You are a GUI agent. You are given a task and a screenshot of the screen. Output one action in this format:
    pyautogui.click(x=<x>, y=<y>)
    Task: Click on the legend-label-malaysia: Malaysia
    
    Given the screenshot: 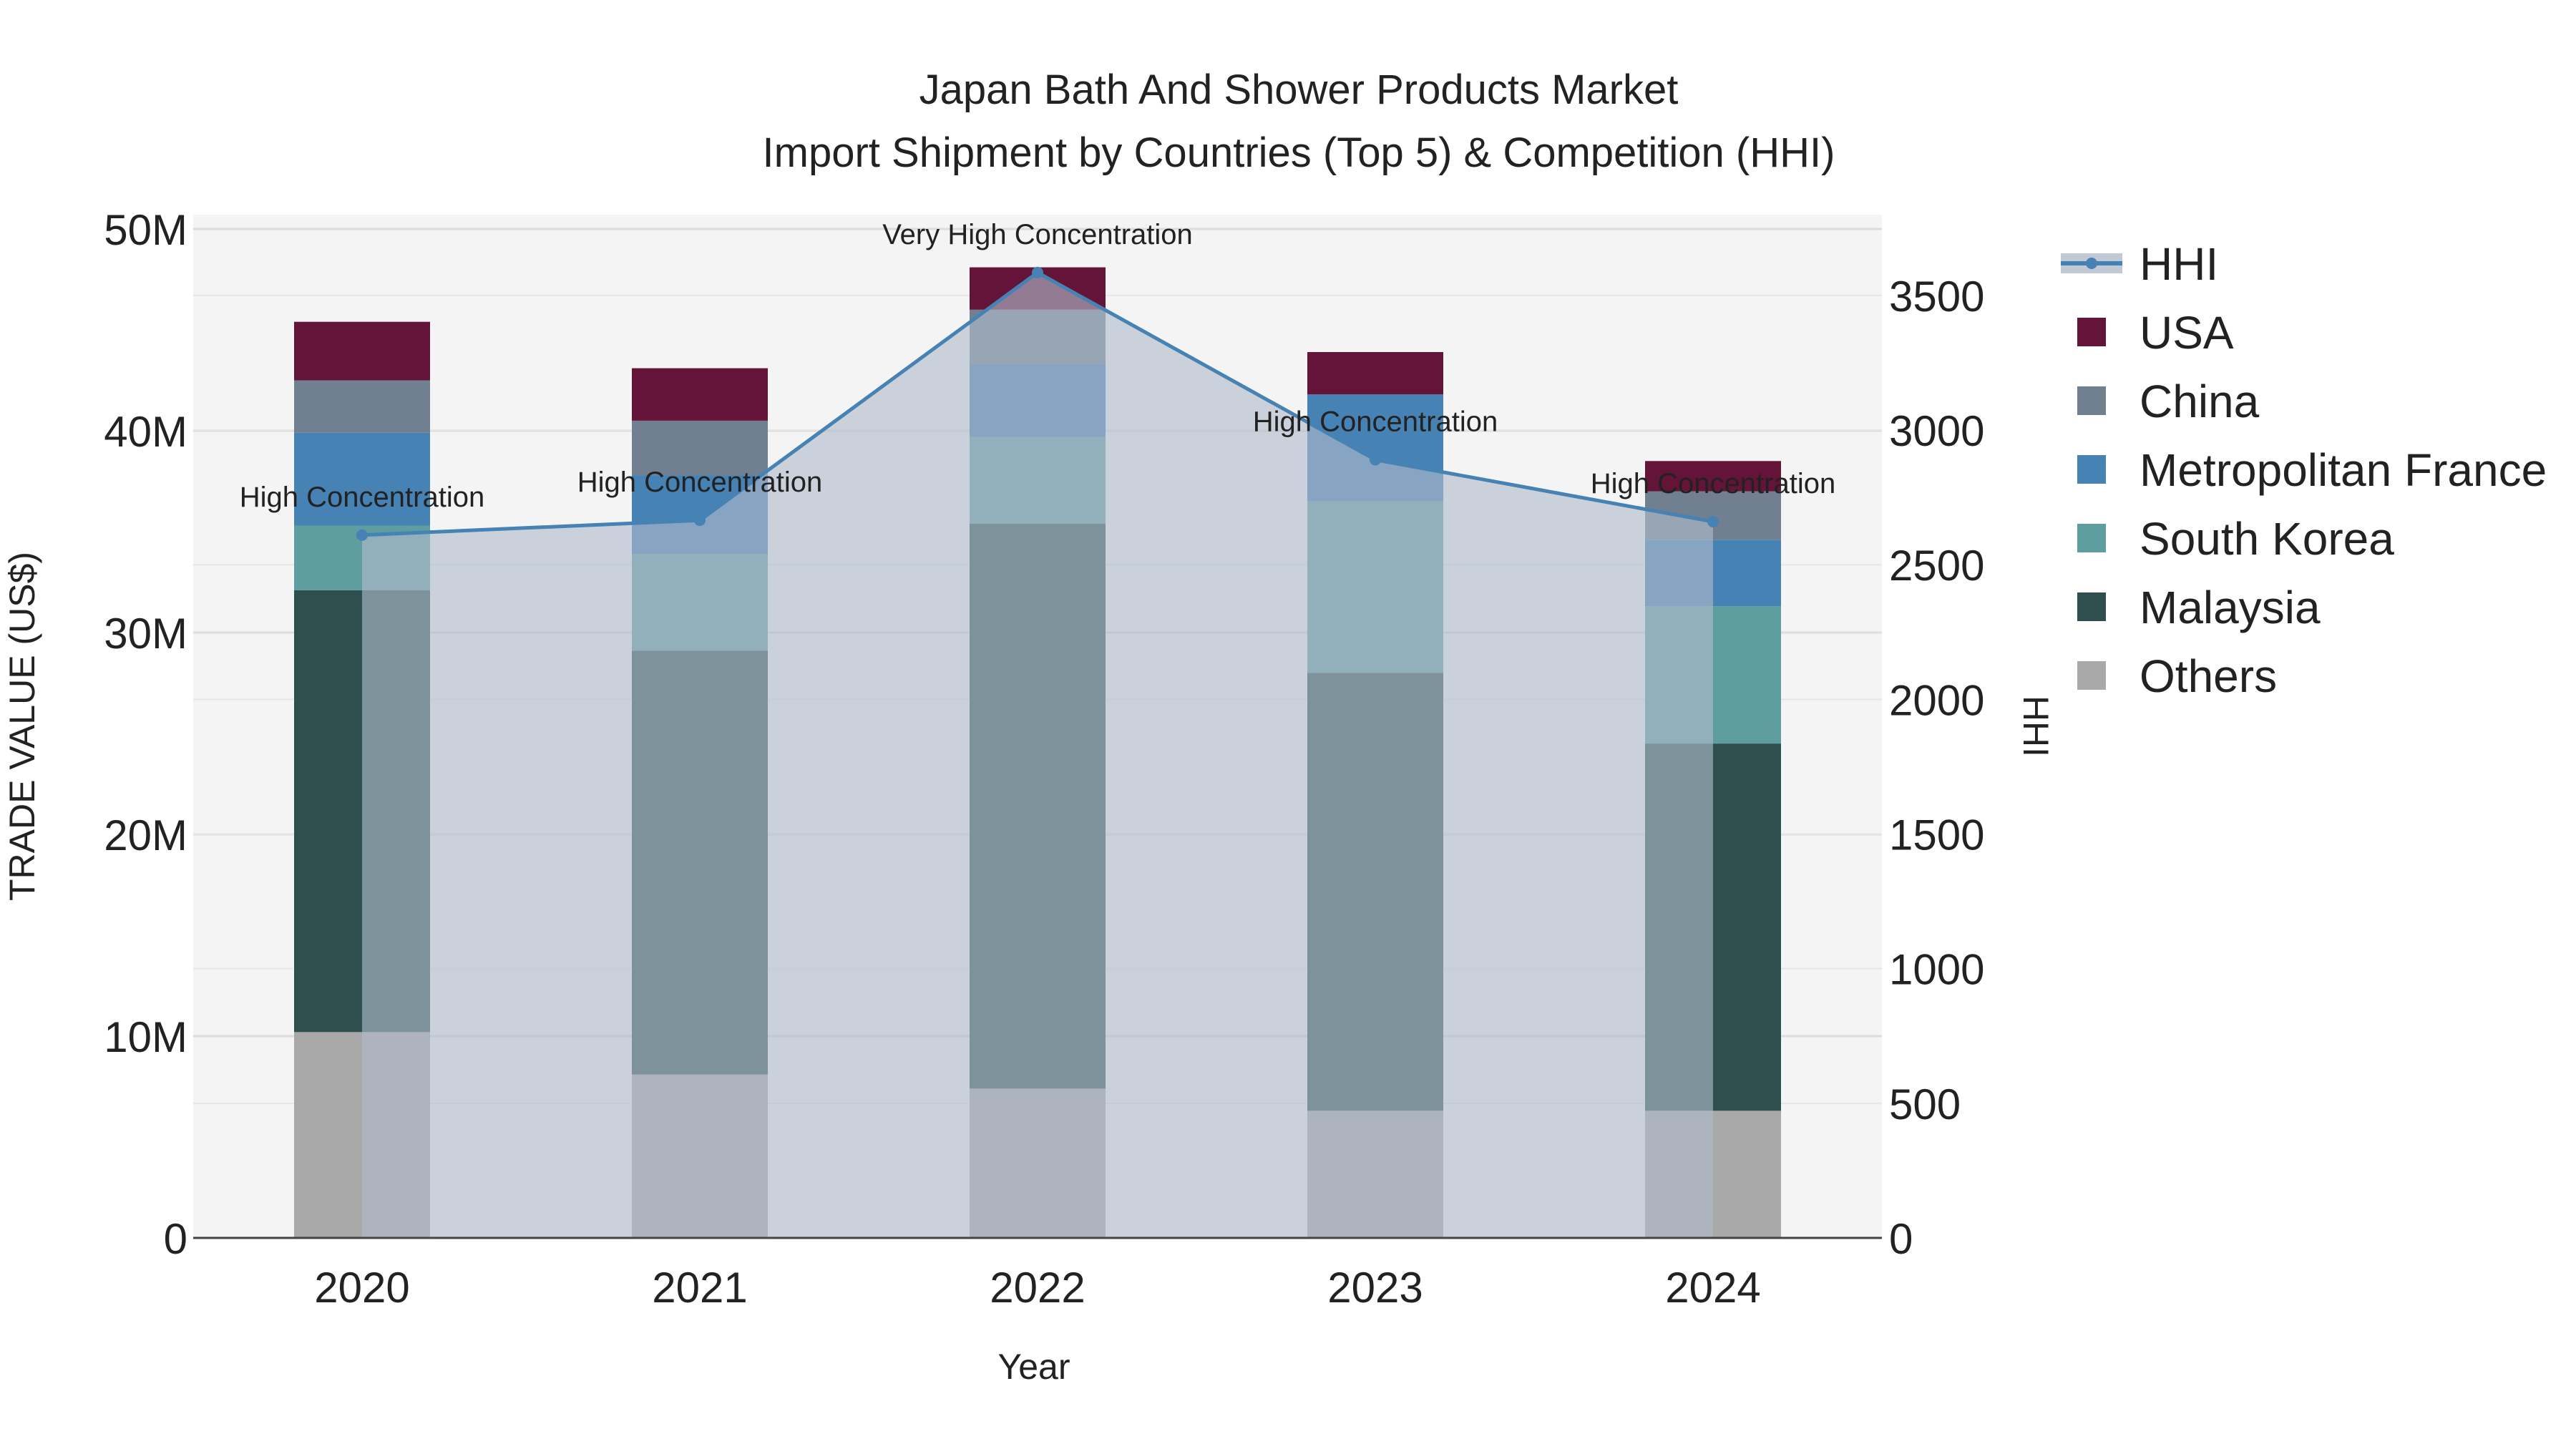 What is the action you would take?
    pyautogui.click(x=2230, y=607)
    